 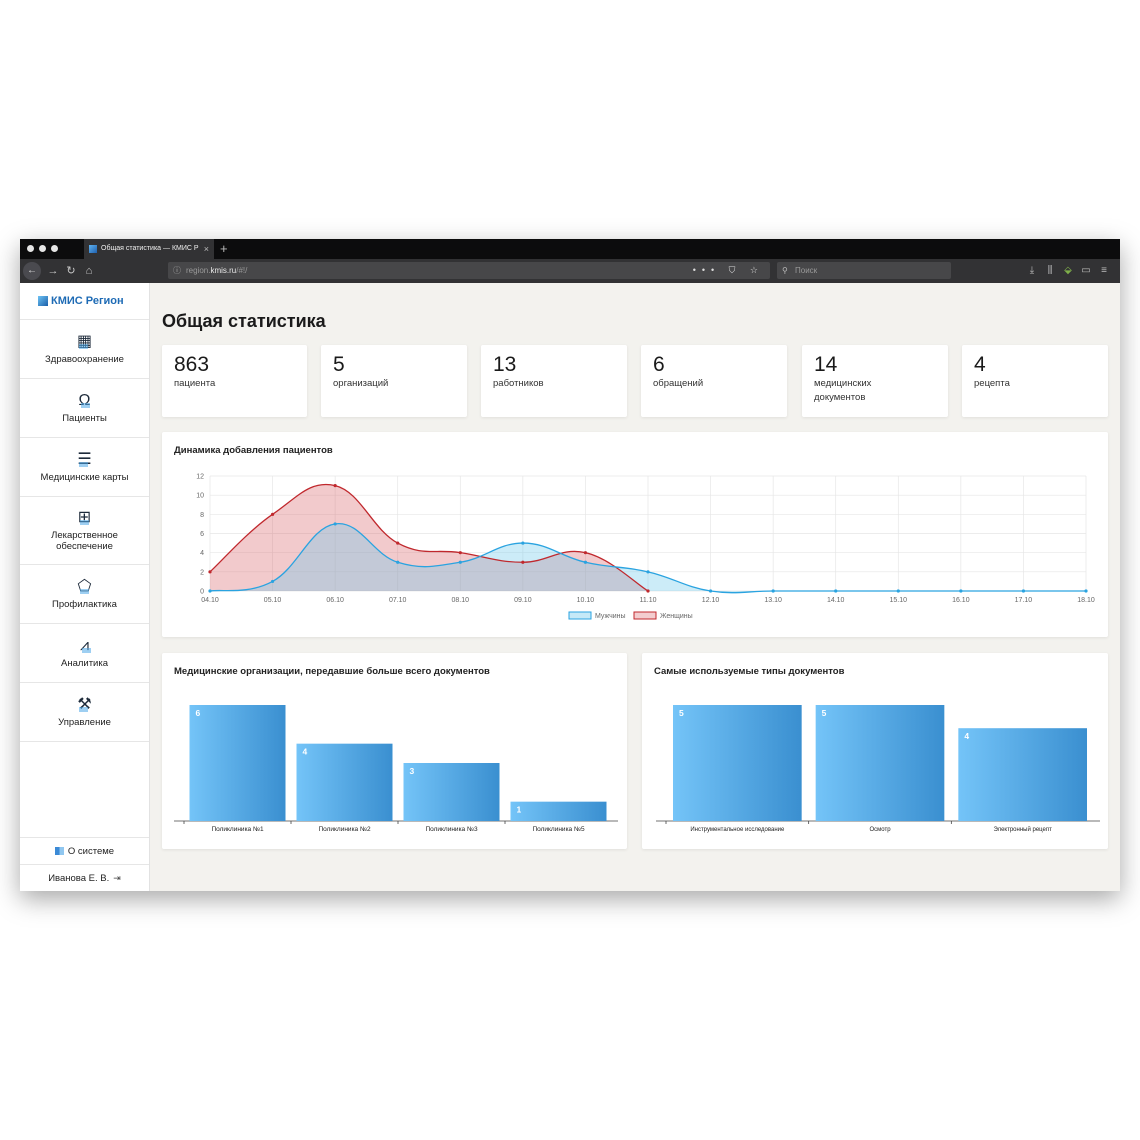 What do you see at coordinates (202, 553) in the screenshot?
I see `y-tick-label: 4` at bounding box center [202, 553].